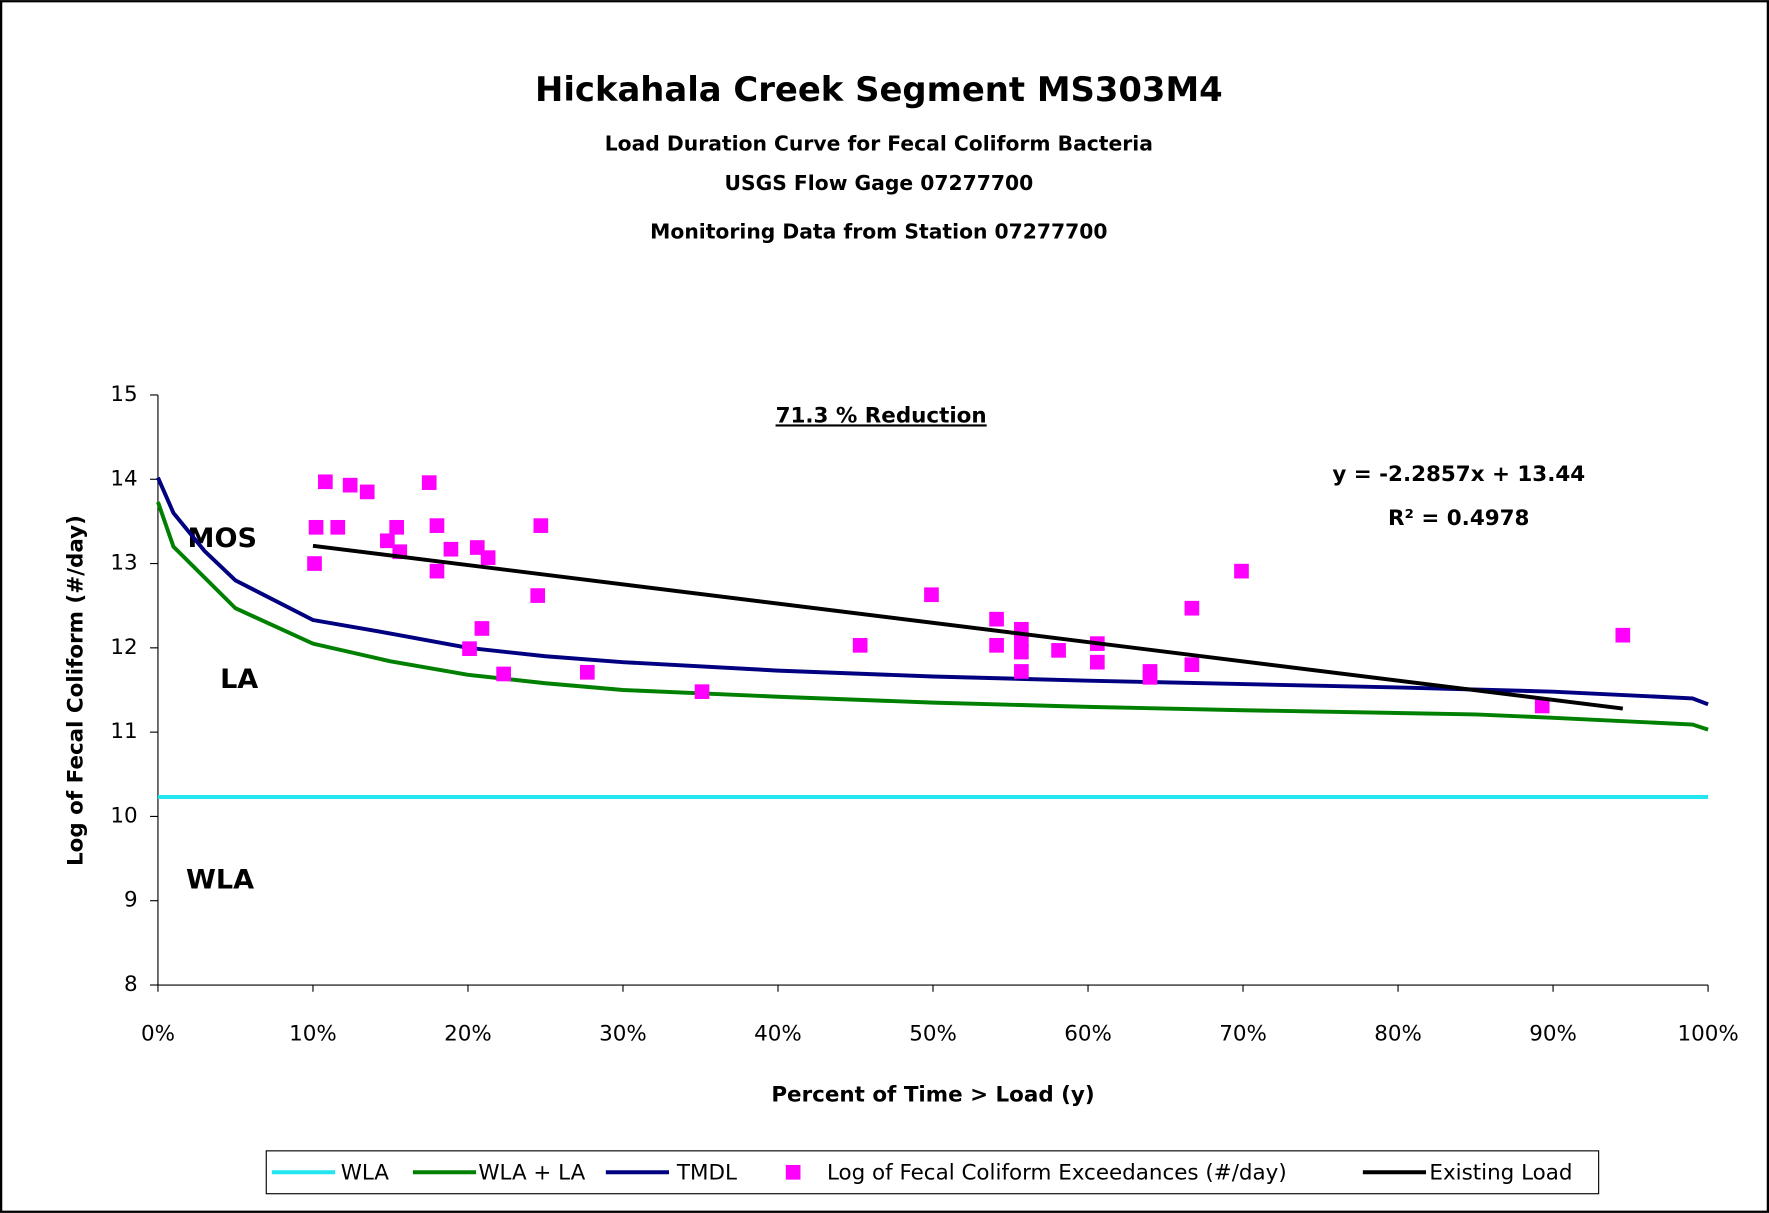  Describe the element at coordinates (365, 1172) in the screenshot. I see `legend-label: WLA` at that location.